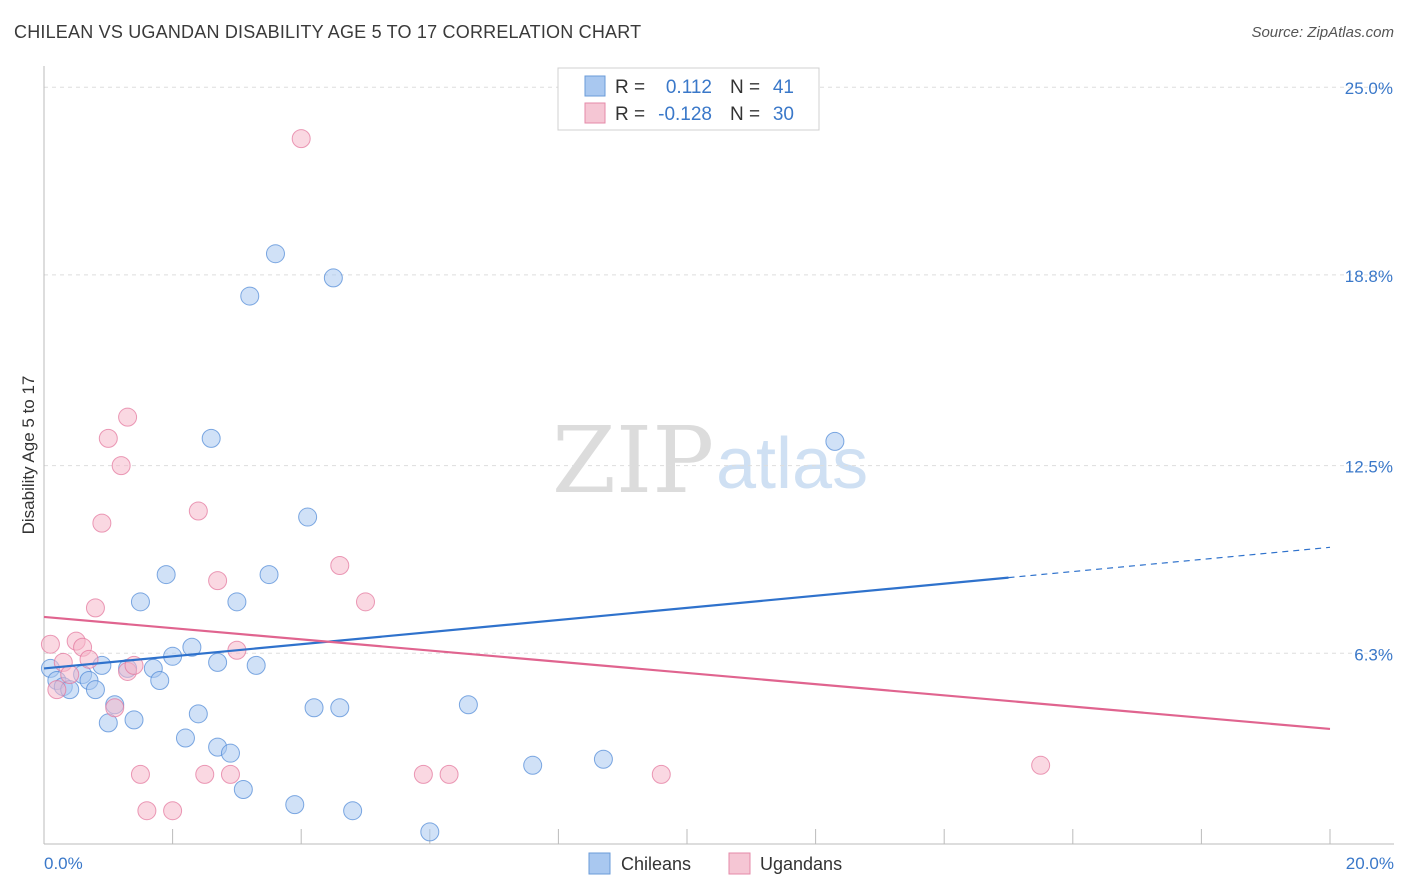 This screenshot has width=1406, height=892. What do you see at coordinates (630, 114) in the screenshot?
I see `legend-r-label-ugandans: R =` at bounding box center [630, 114].